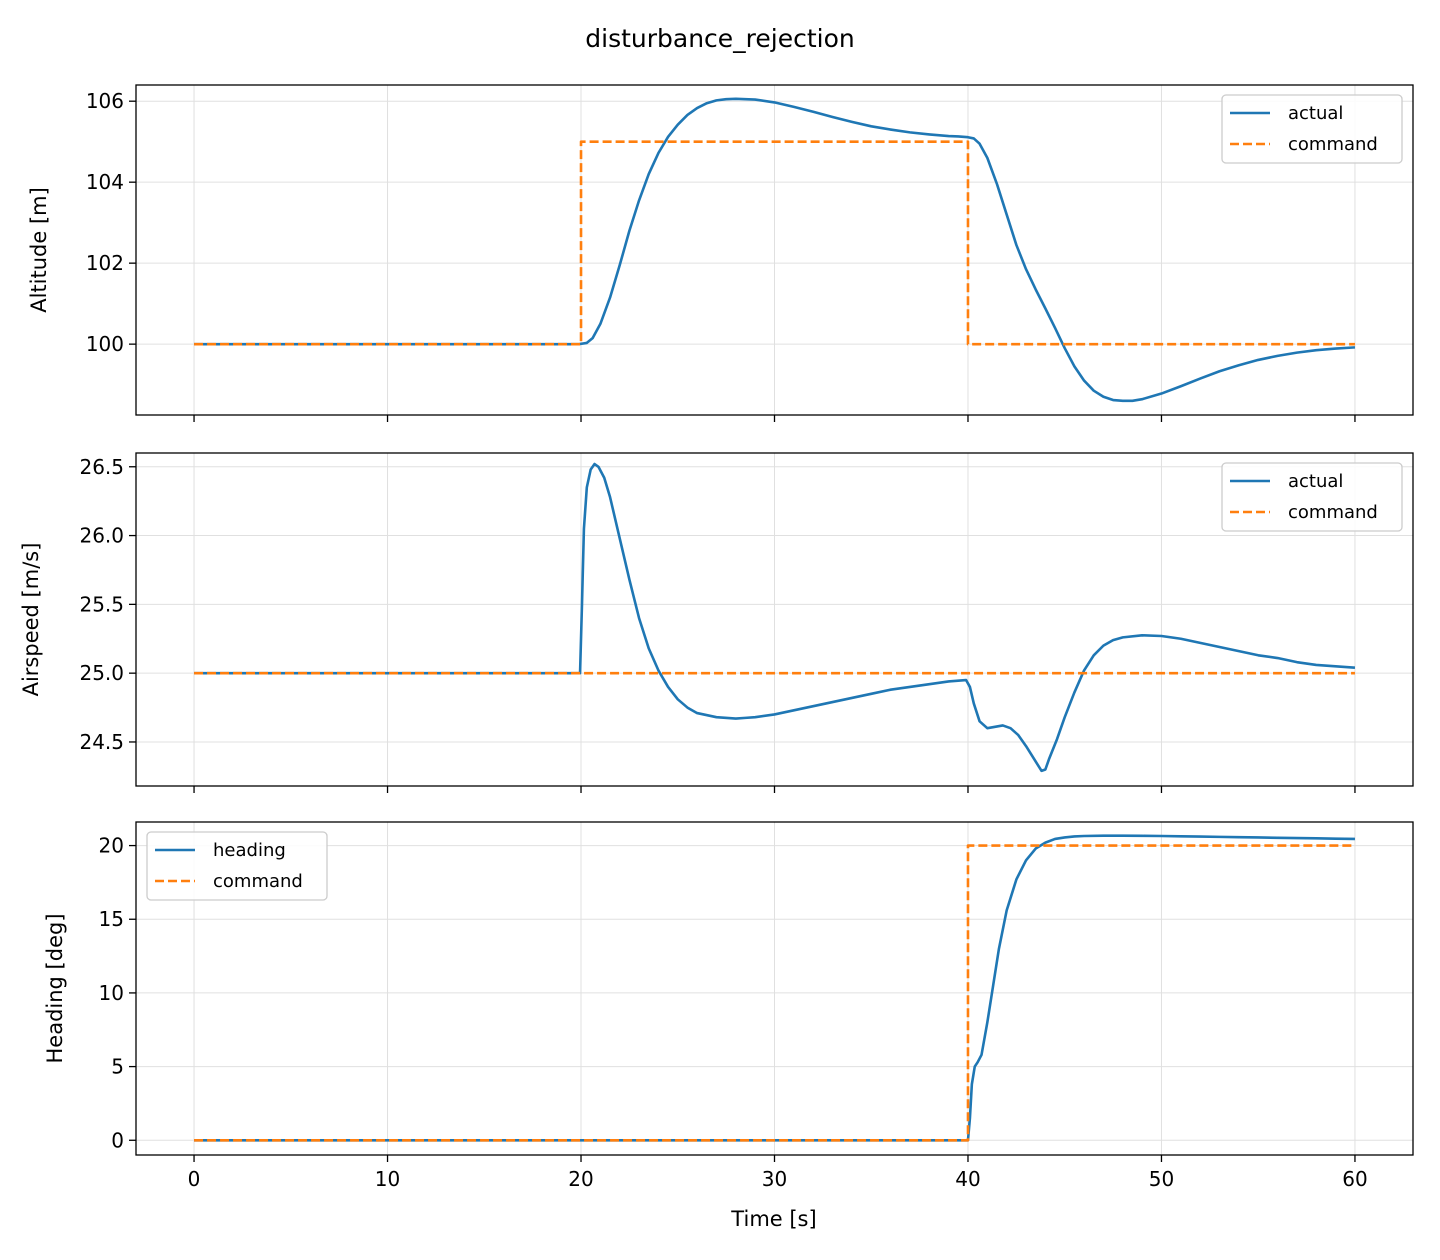  Describe the element at coordinates (105, 182) in the screenshot. I see `y-tick-label: 104` at that location.